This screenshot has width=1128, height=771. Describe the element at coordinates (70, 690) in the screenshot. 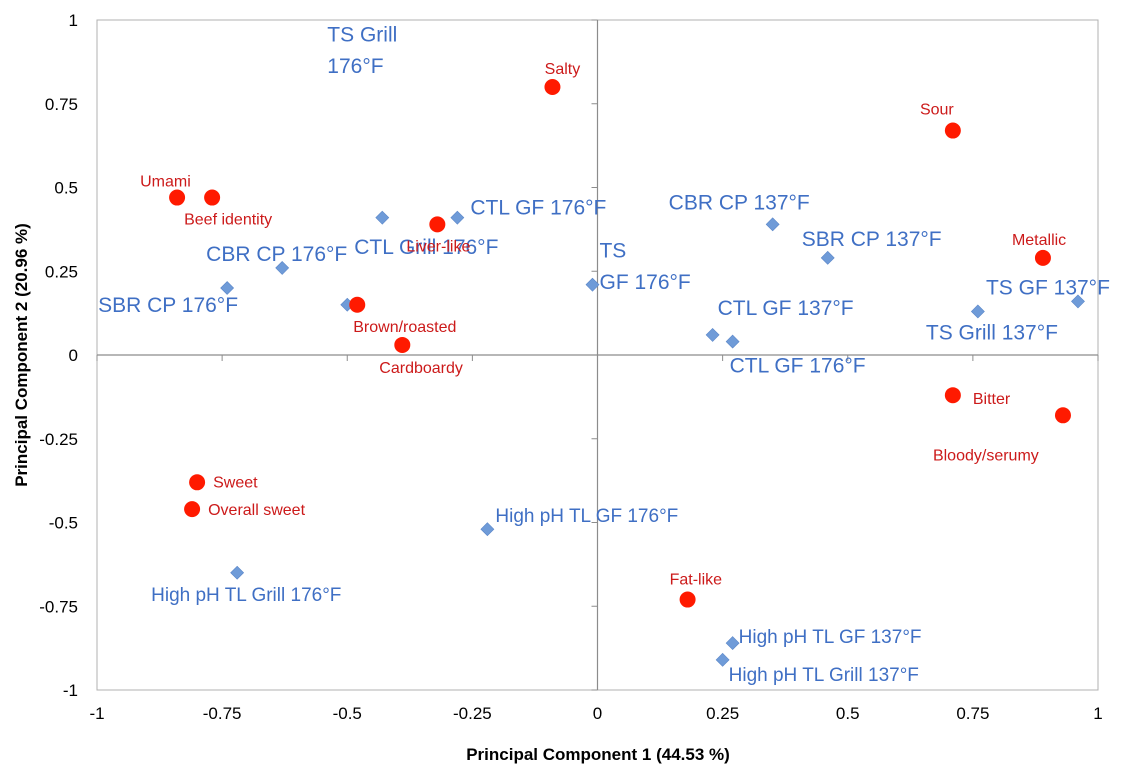

I see `y-tick-label: -1` at that location.